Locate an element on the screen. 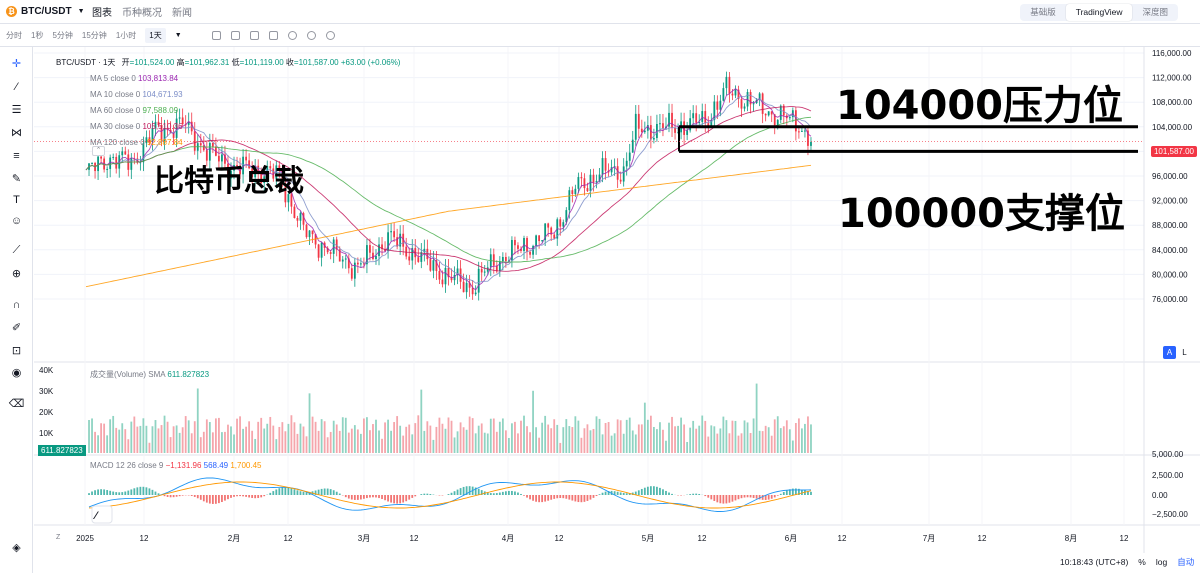 This screenshot has width=1200, height=573. indicators-icon is located at coordinates (216, 35).